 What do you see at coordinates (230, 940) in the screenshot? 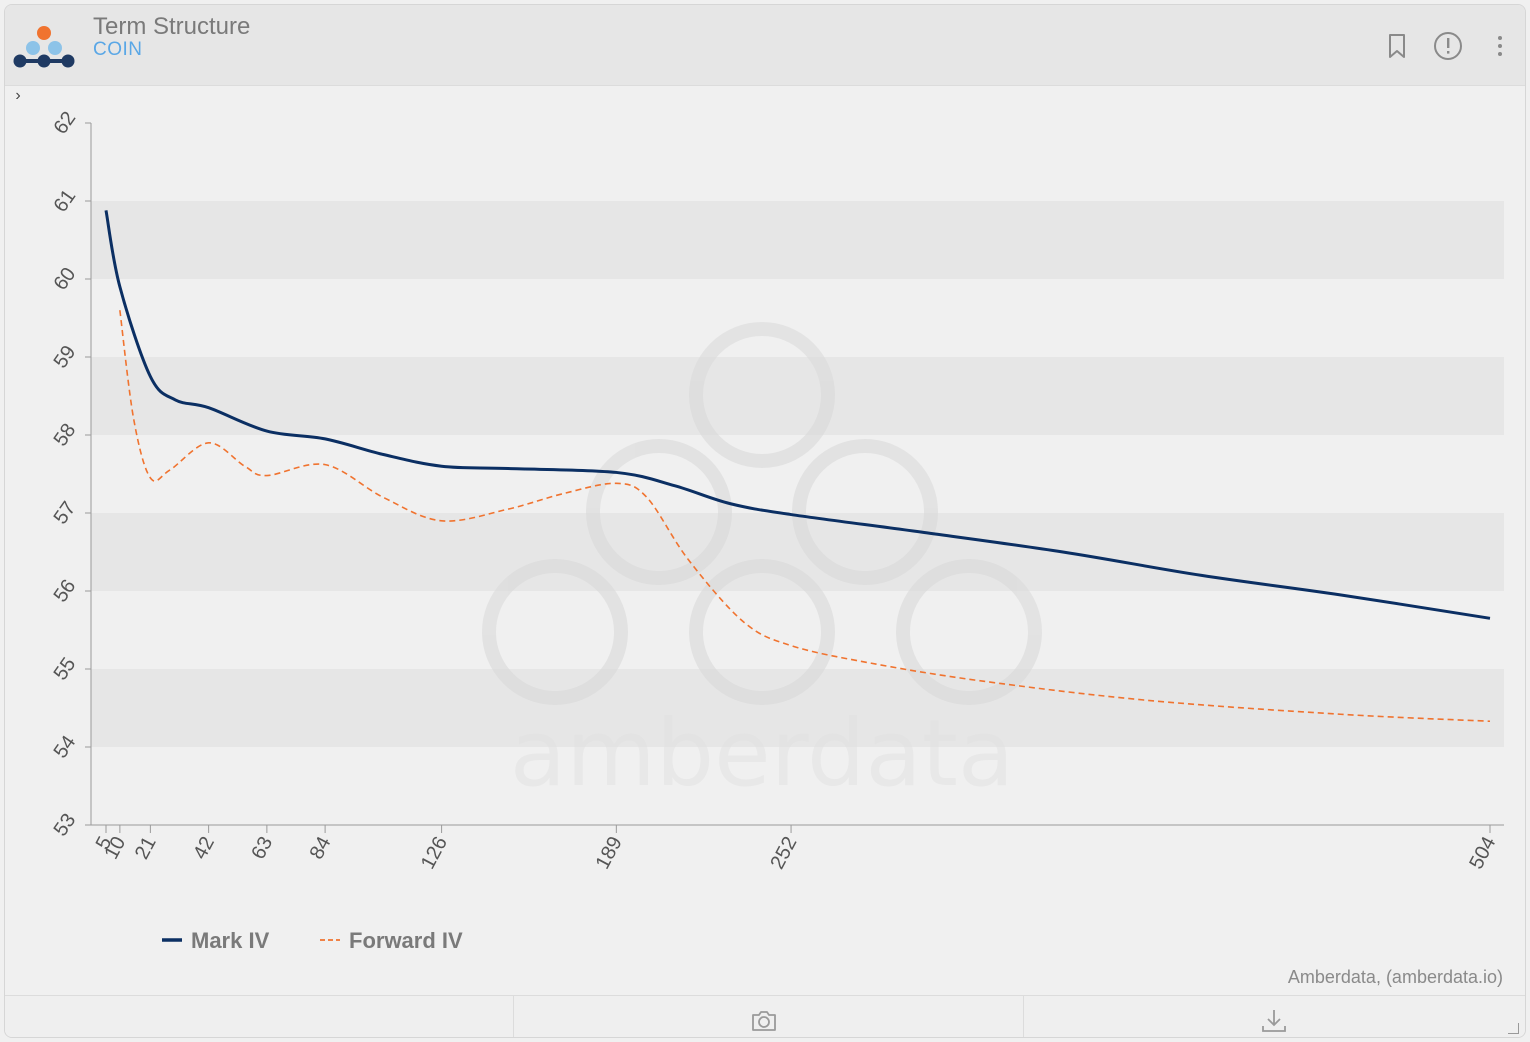
I see `legend-label: Mark IV` at bounding box center [230, 940].